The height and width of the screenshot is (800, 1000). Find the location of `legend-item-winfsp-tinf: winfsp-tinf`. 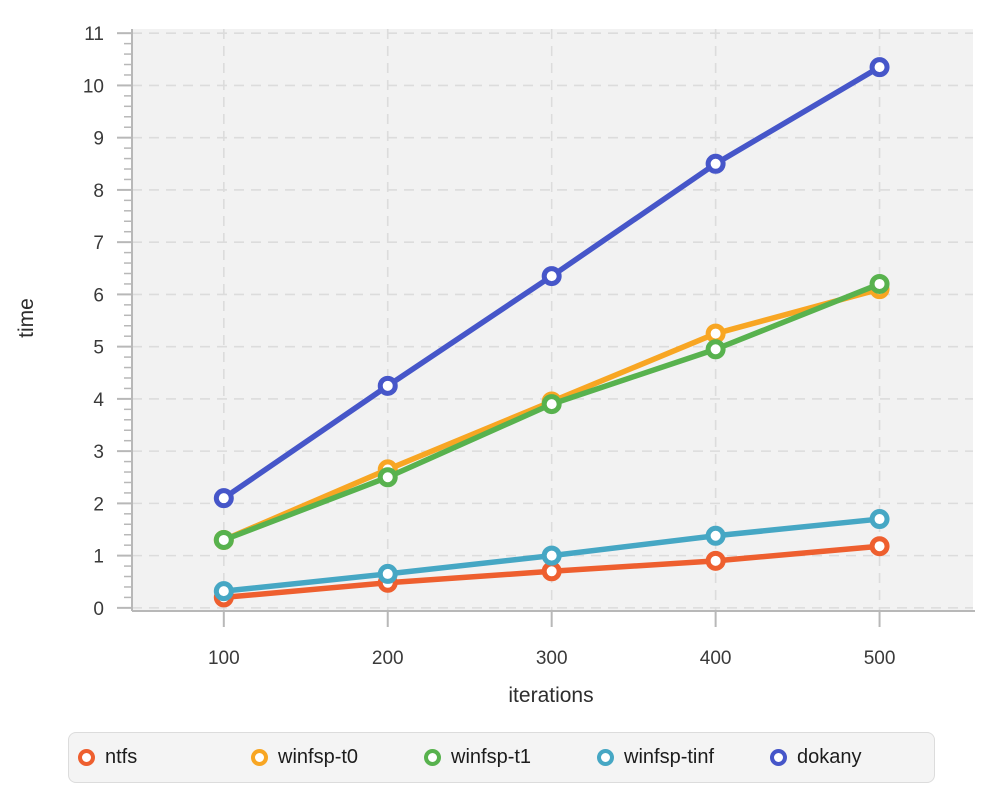

legend-item-winfsp-tinf: winfsp-tinf is located at coordinates (683, 757).